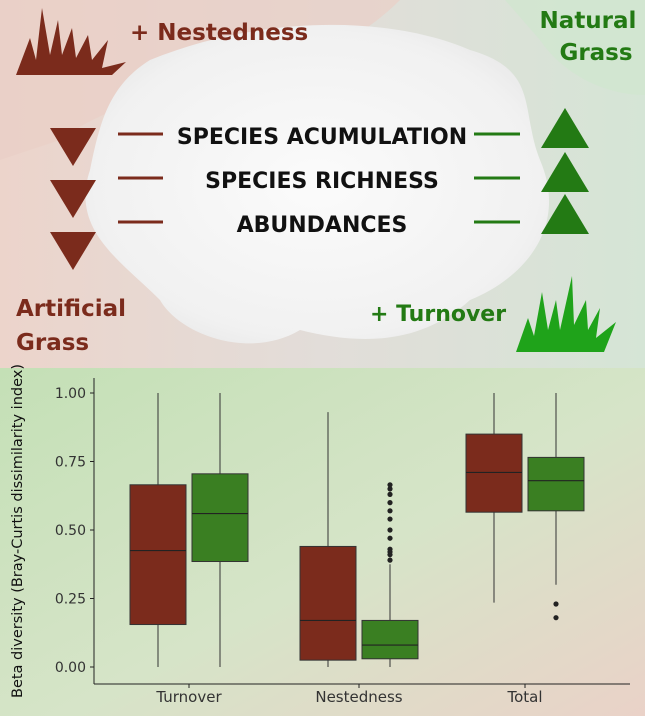  I want to click on y-tick-label: 0.75, so click(70, 463).